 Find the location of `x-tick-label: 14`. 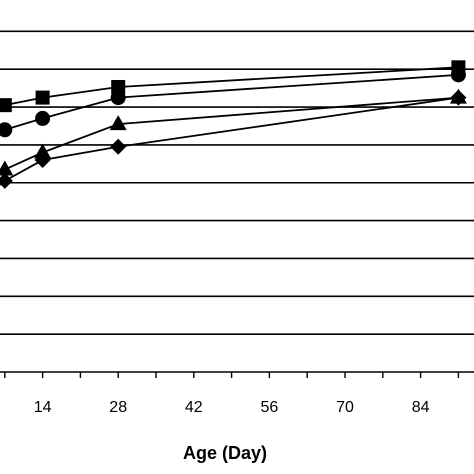

x-tick-label: 14 is located at coordinates (43, 407).